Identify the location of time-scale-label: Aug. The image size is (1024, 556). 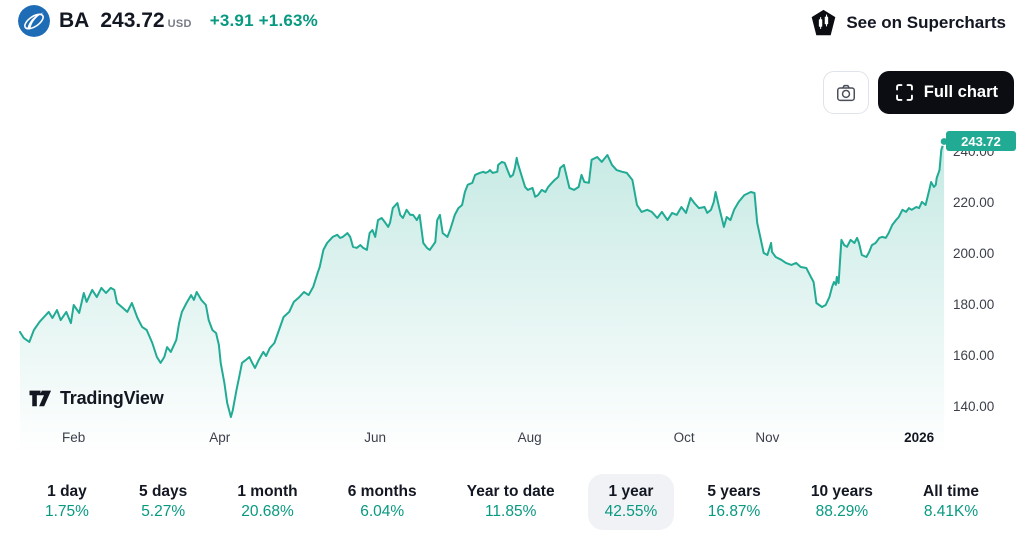
(529, 437).